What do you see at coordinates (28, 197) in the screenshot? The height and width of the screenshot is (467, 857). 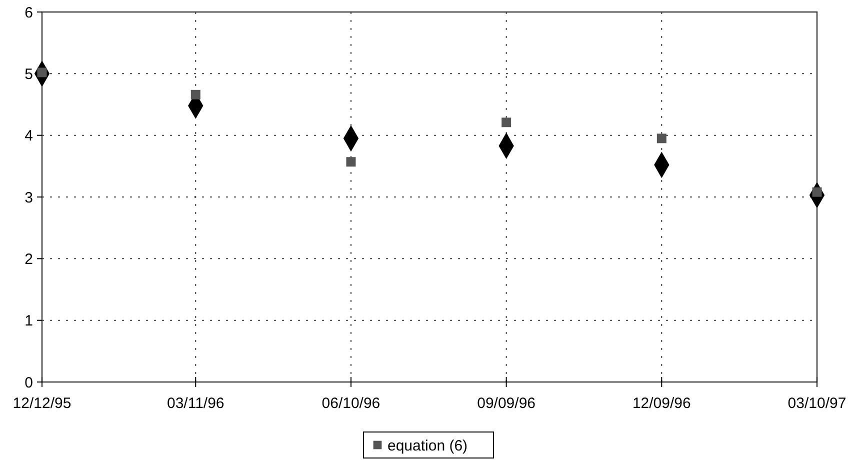 I see `y-tick-label: 3` at bounding box center [28, 197].